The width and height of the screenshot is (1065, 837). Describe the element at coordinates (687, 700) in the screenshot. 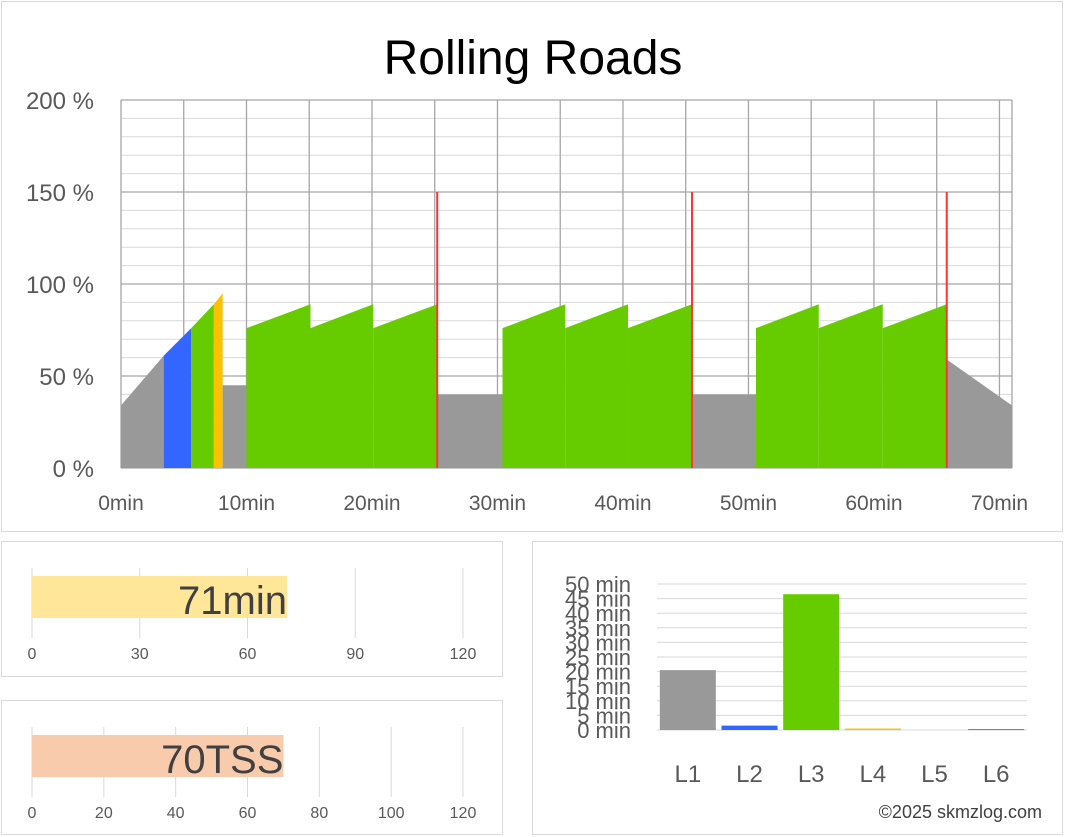

I see `zone-bar-l1` at that location.